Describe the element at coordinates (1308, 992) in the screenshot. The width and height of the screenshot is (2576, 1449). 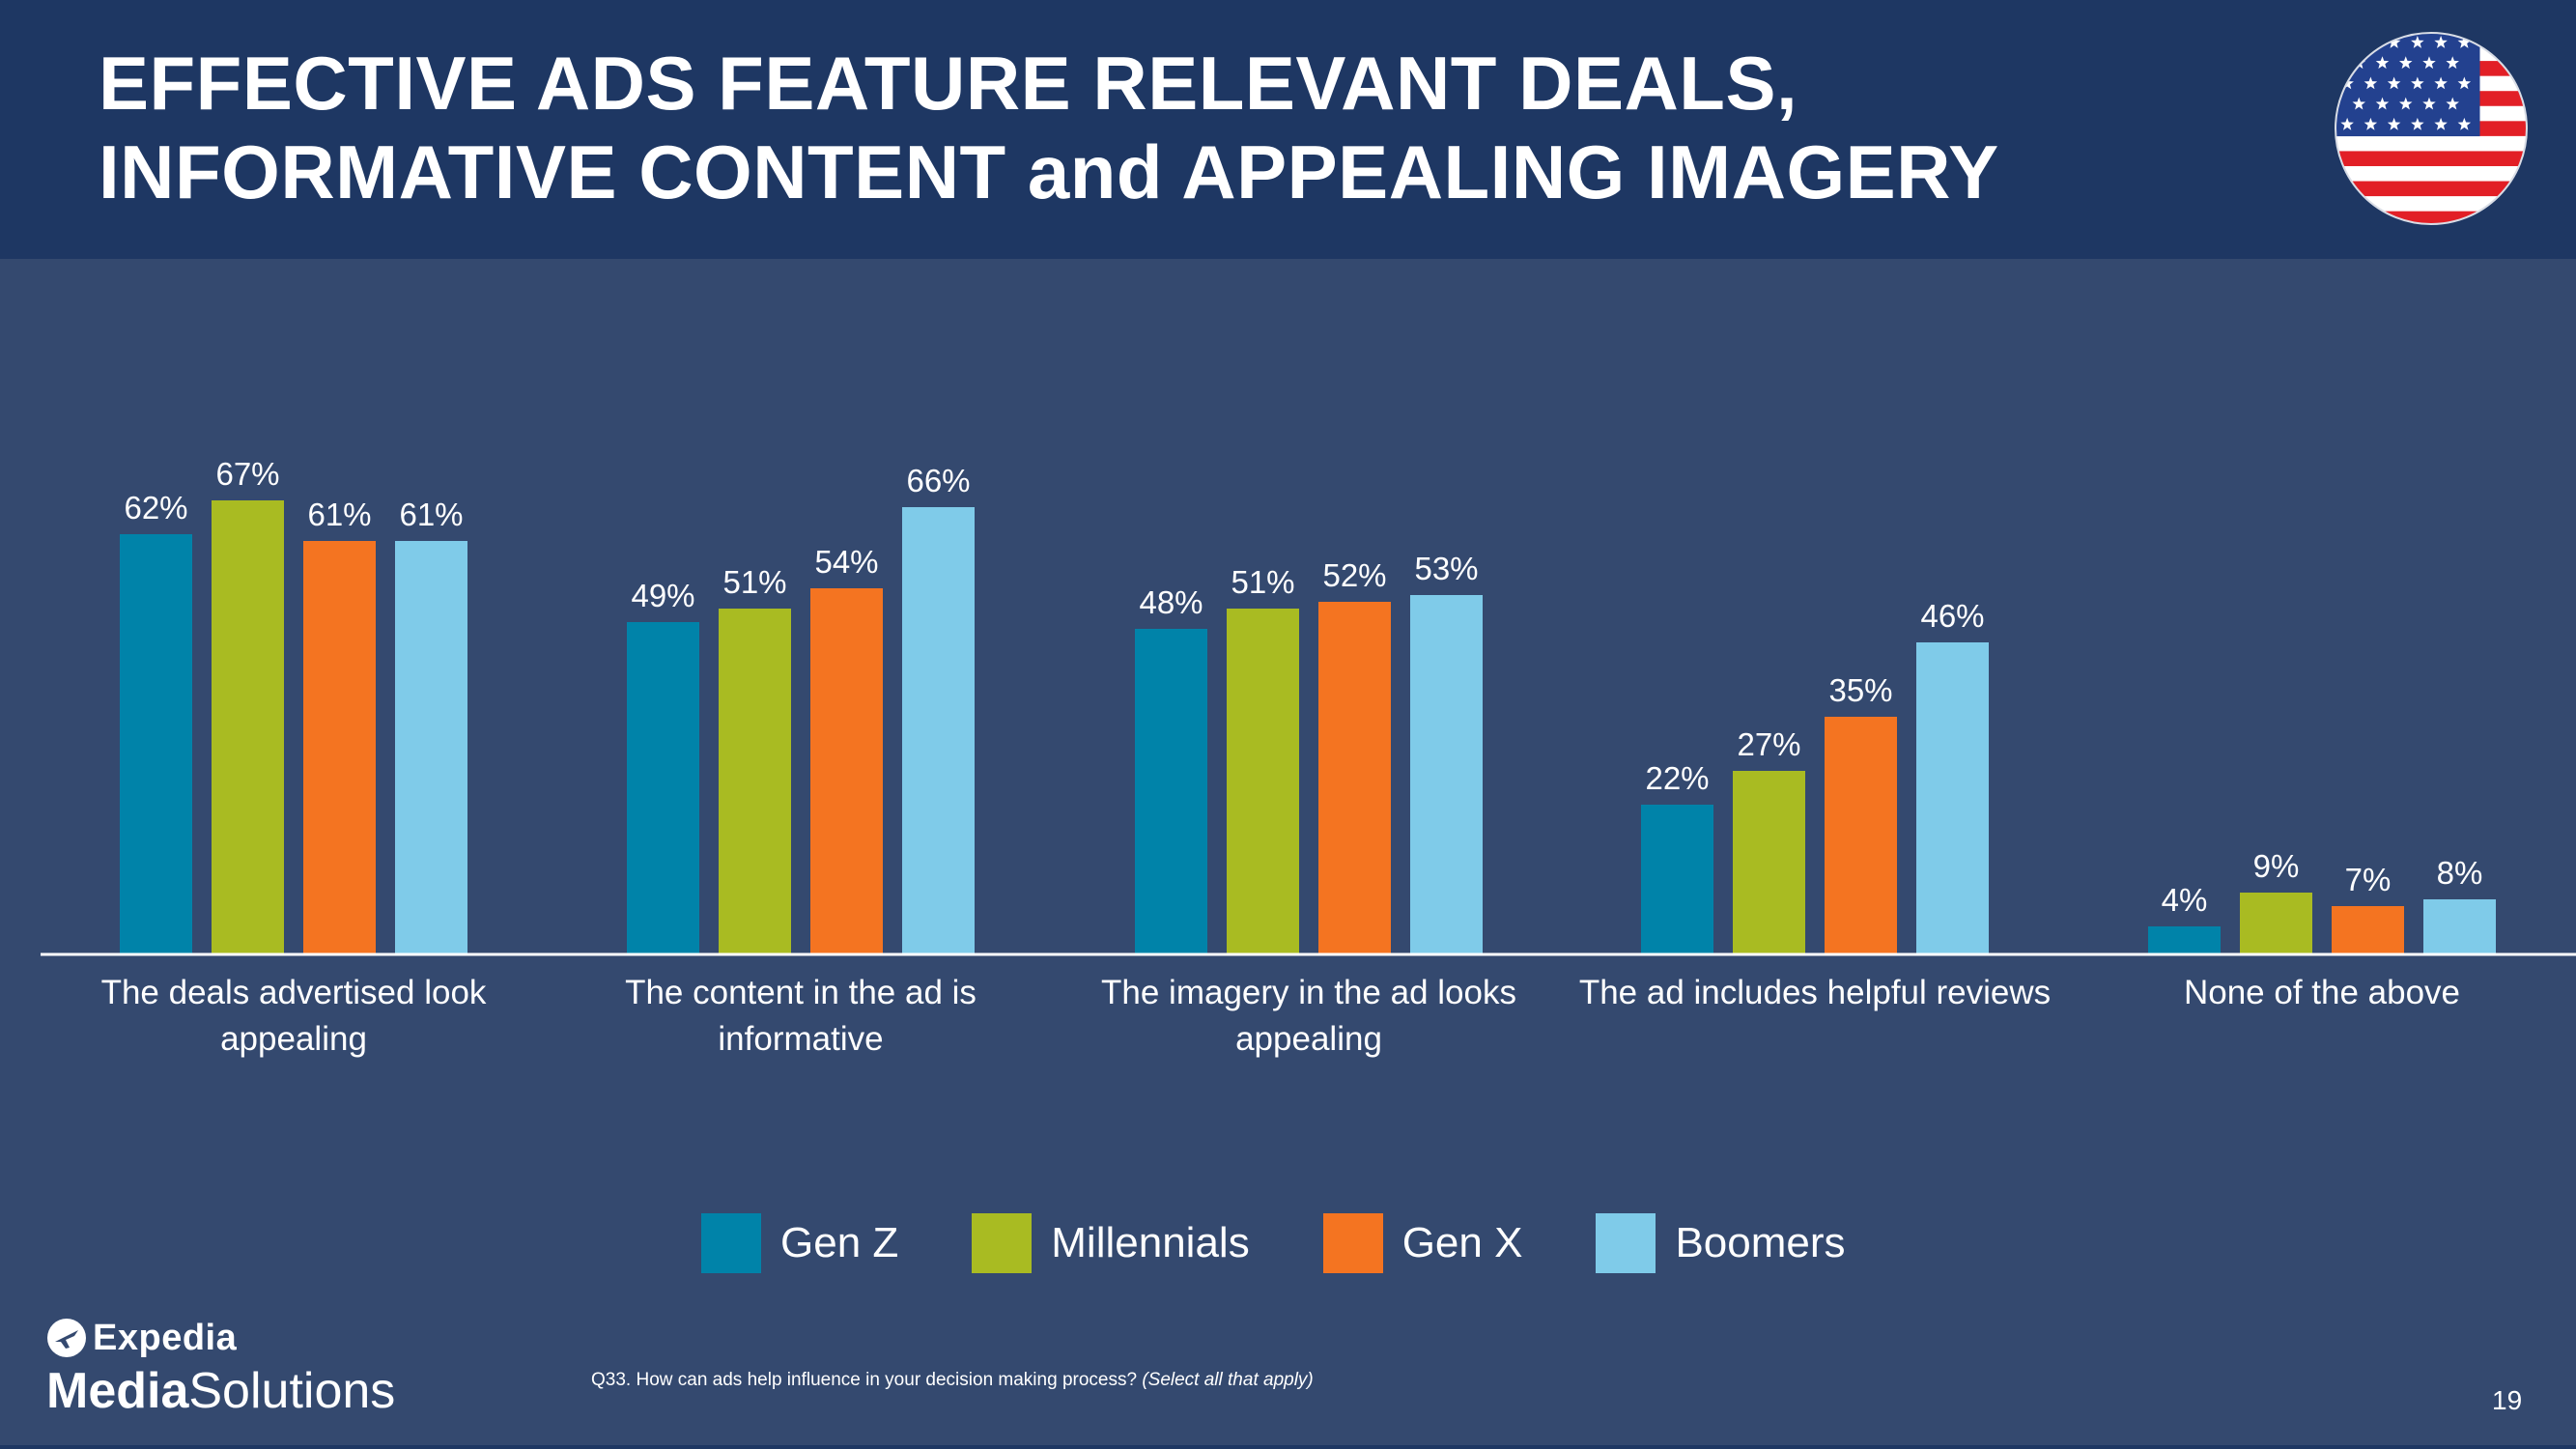
I see `category-label-line: The imagery in the ad looks` at that location.